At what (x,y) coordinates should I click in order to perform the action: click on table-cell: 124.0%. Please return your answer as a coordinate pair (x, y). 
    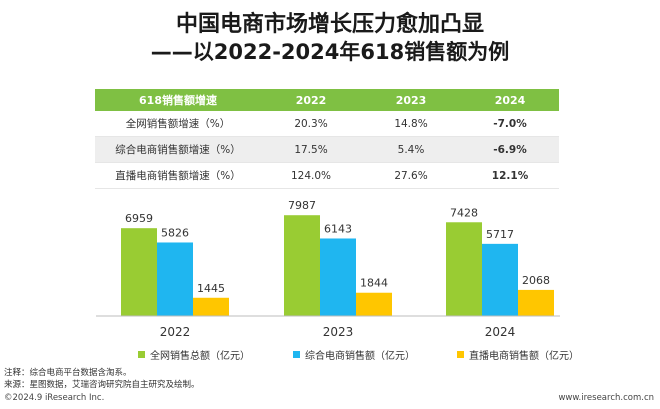
    Looking at the image, I should click on (311, 175).